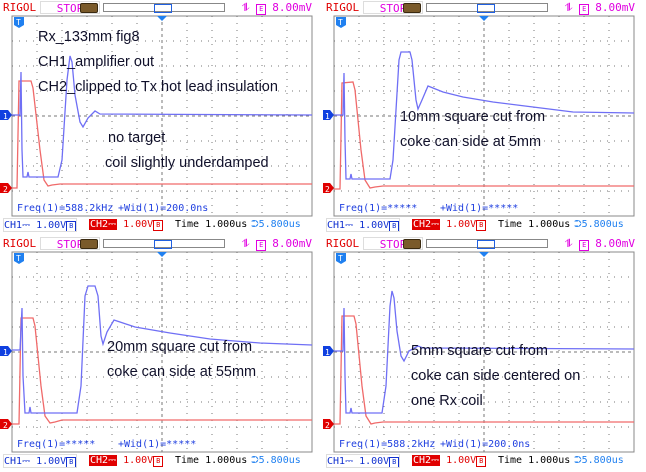 This screenshot has height=472, width=646. I want to click on annotation-text: coke can side at 55mm, so click(182, 372).